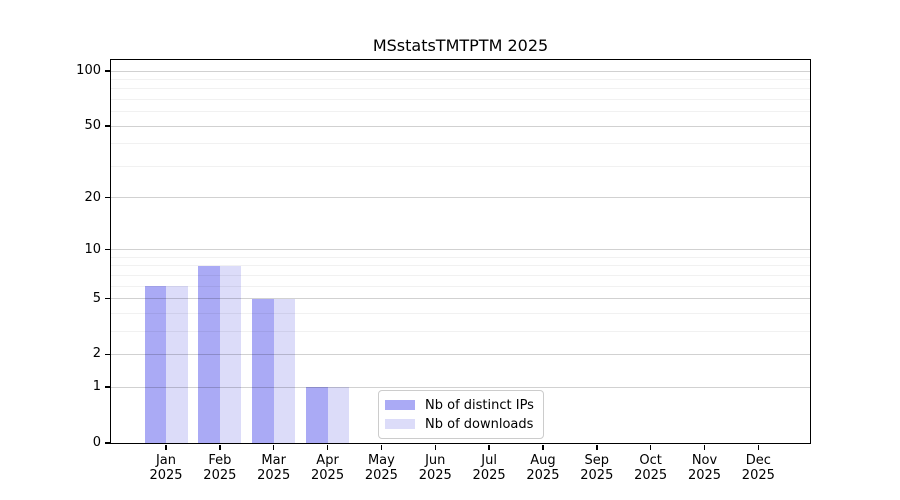  I want to click on x-tick-label-oct: Oct 2025, so click(651, 468).